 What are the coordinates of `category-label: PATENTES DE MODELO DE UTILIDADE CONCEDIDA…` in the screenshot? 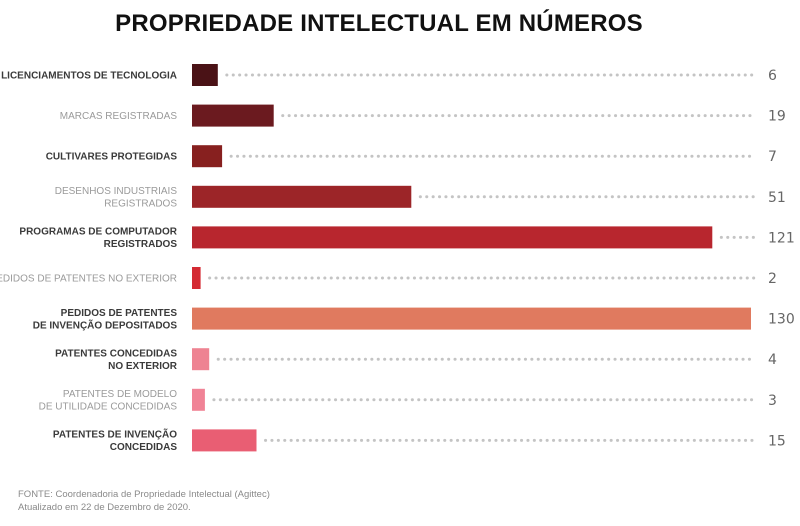 It's located at (108, 401).